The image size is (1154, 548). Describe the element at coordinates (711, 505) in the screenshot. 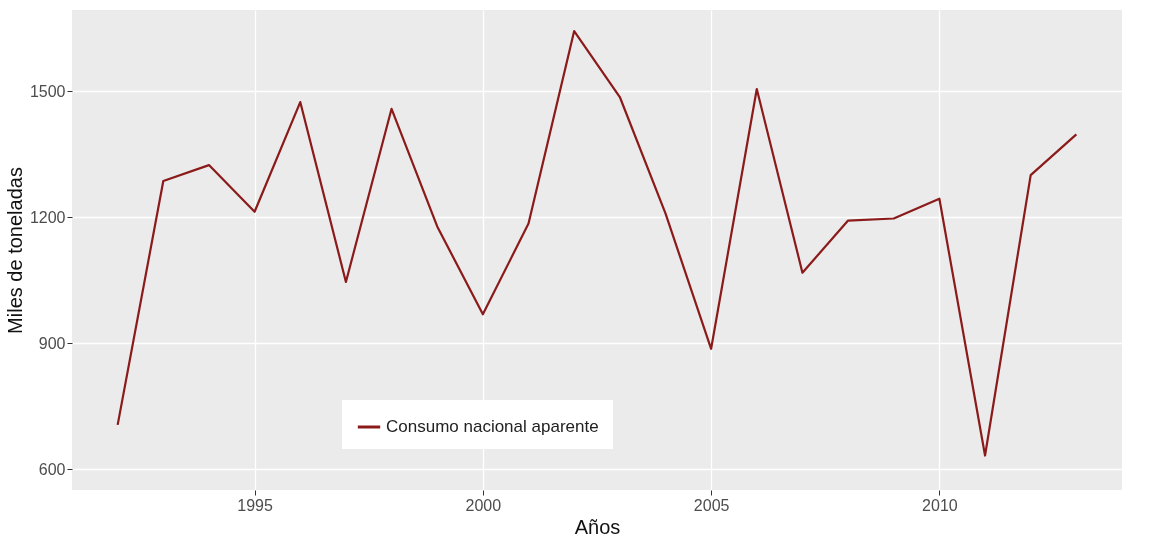

I see `x-tick-label: 2005` at that location.